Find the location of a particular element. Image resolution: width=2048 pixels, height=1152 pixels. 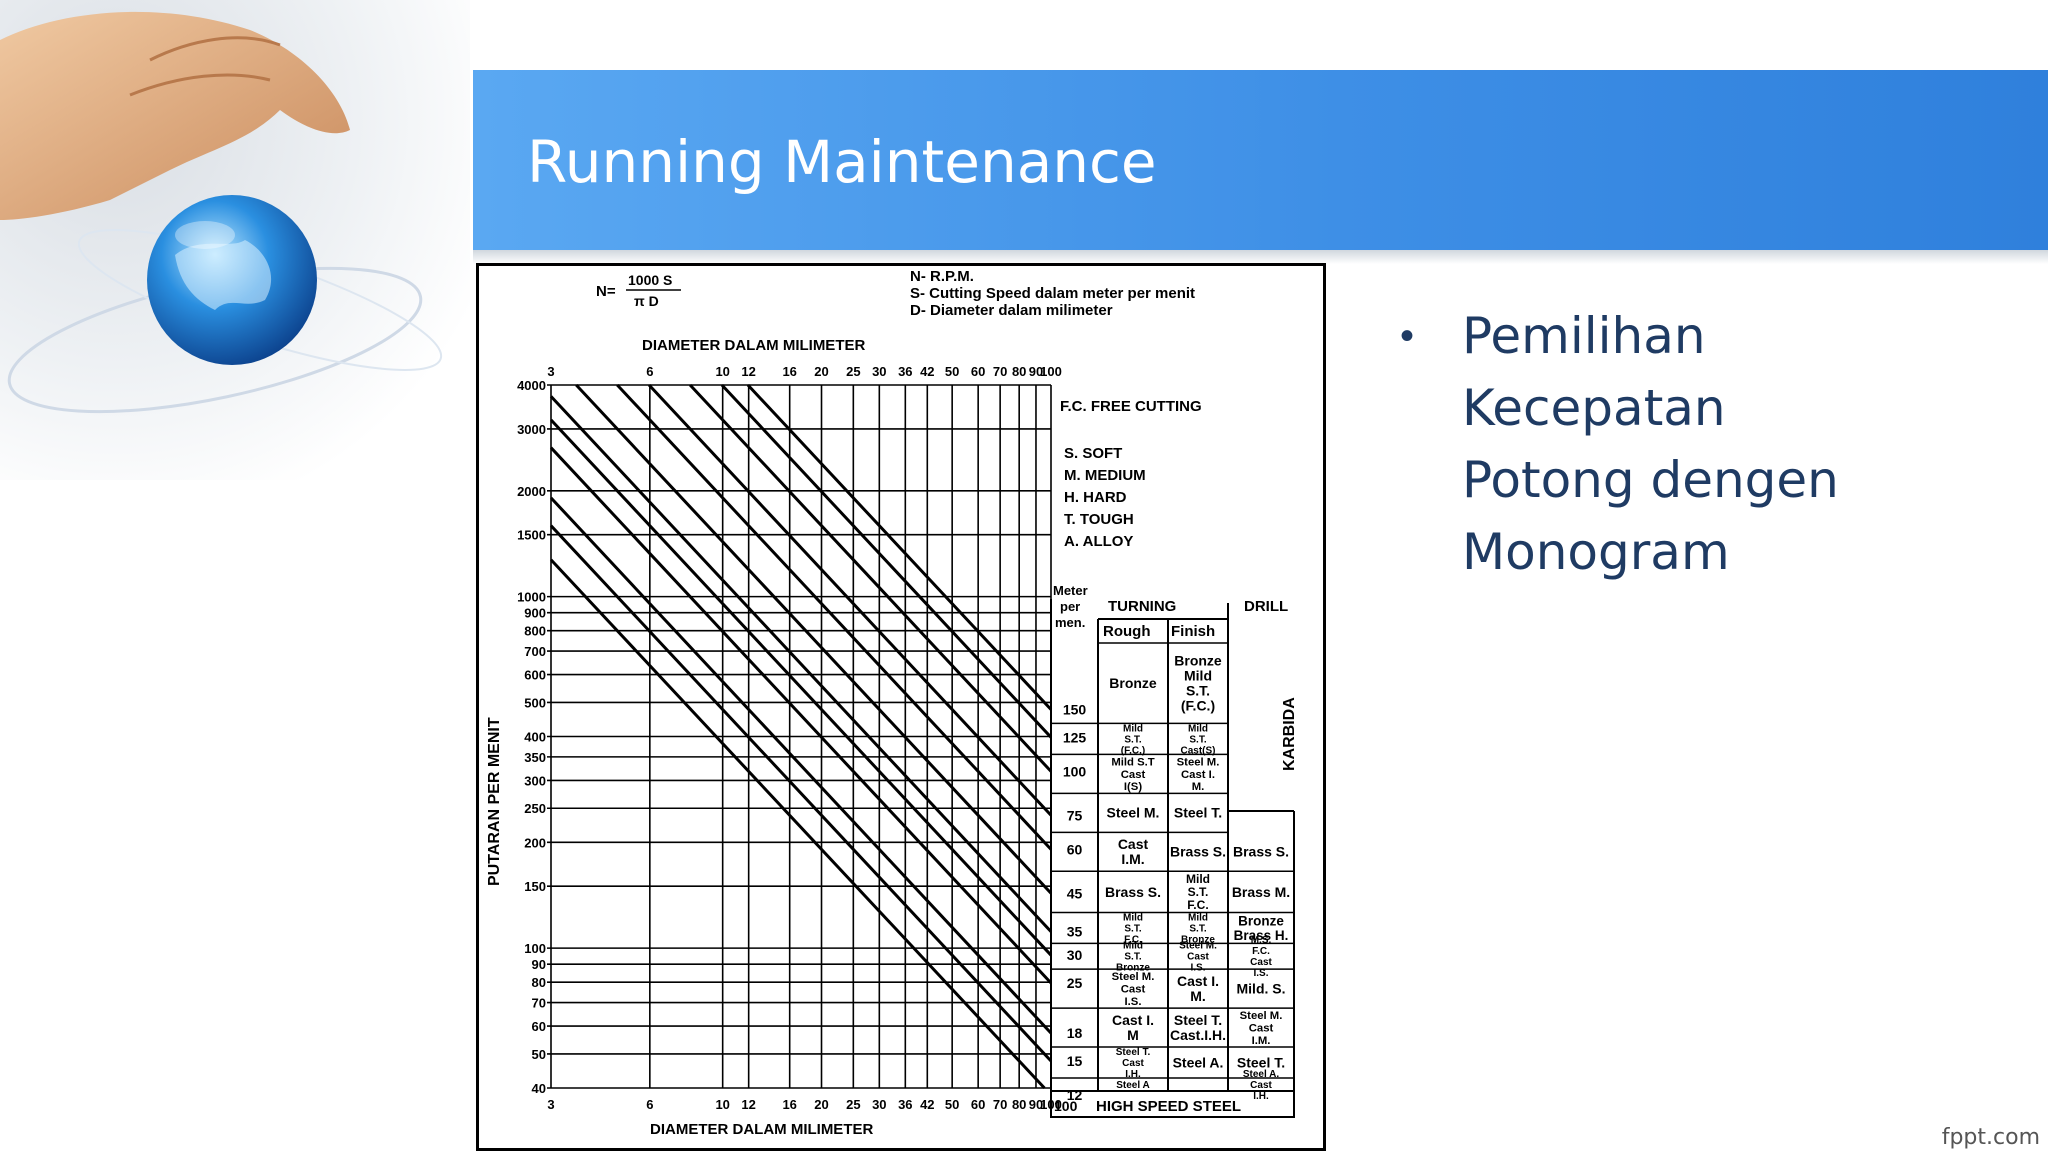

formula-numerator: 1000 S is located at coordinates (650, 280).